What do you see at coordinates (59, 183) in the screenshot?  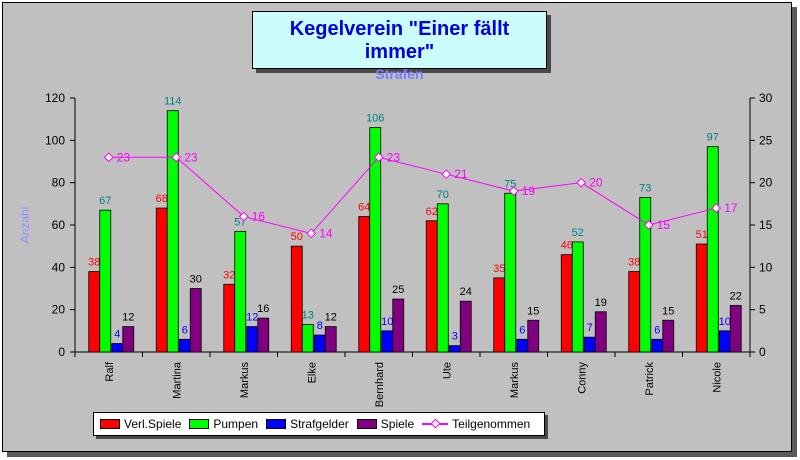 I see `y-tick-label-left: 80` at bounding box center [59, 183].